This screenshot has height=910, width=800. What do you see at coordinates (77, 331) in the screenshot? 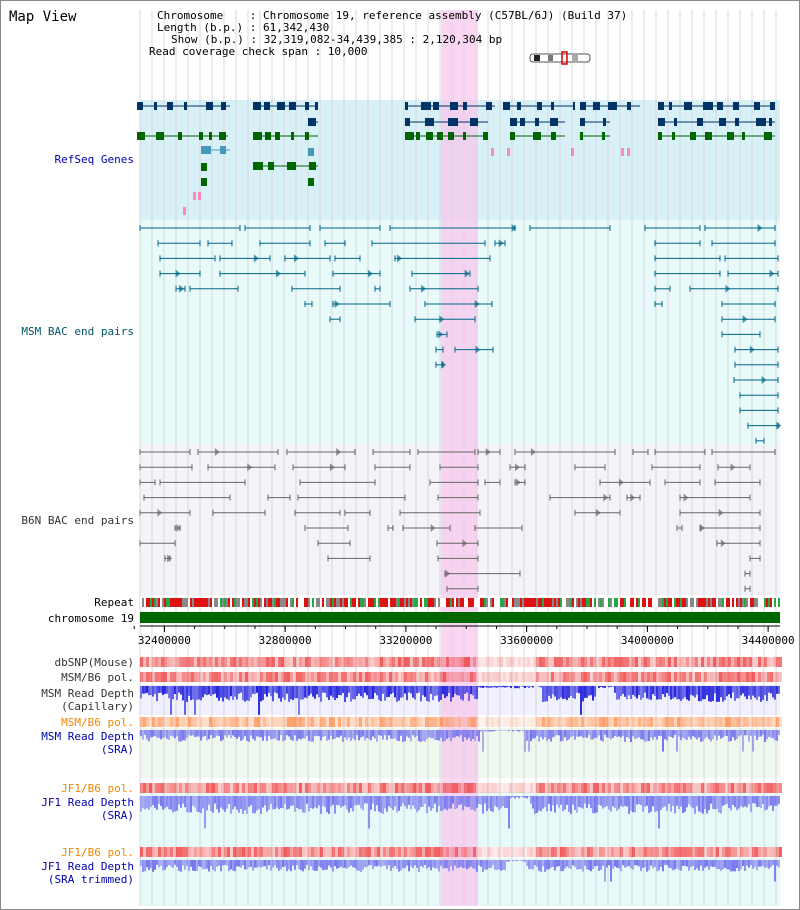
I see `track-label-msm-bac: MSM BAC end pairs` at bounding box center [77, 331].